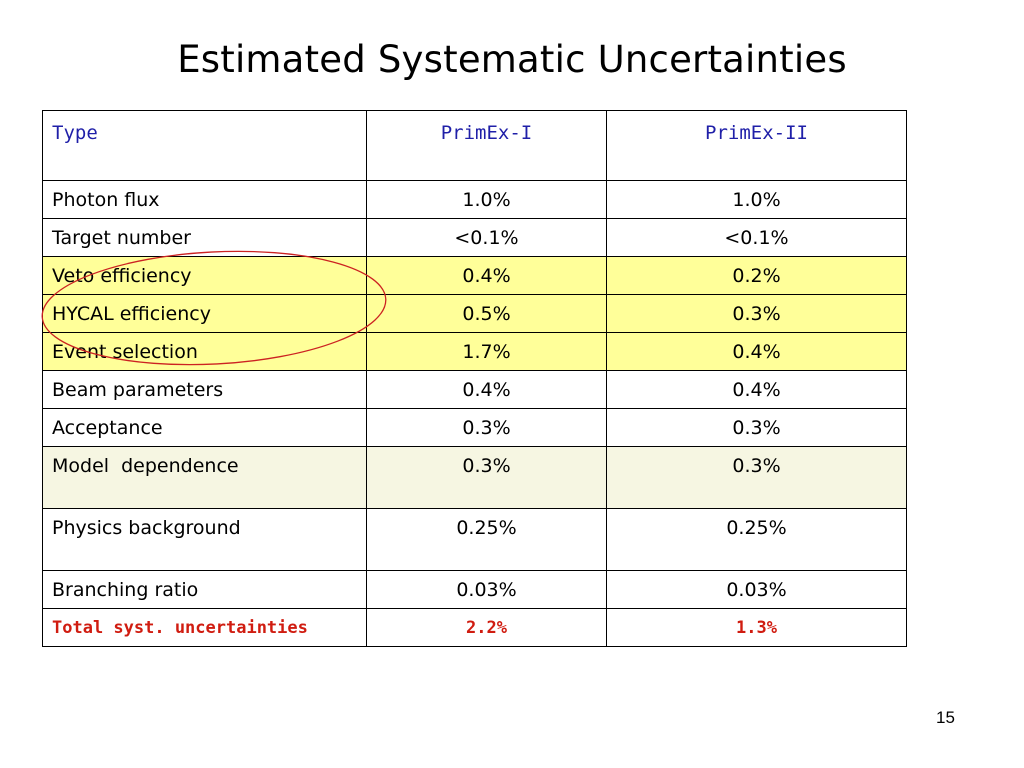 The width and height of the screenshot is (1024, 768). I want to click on table-row-acceptance: Acceptance 0.3% 0.3%, so click(474, 427).